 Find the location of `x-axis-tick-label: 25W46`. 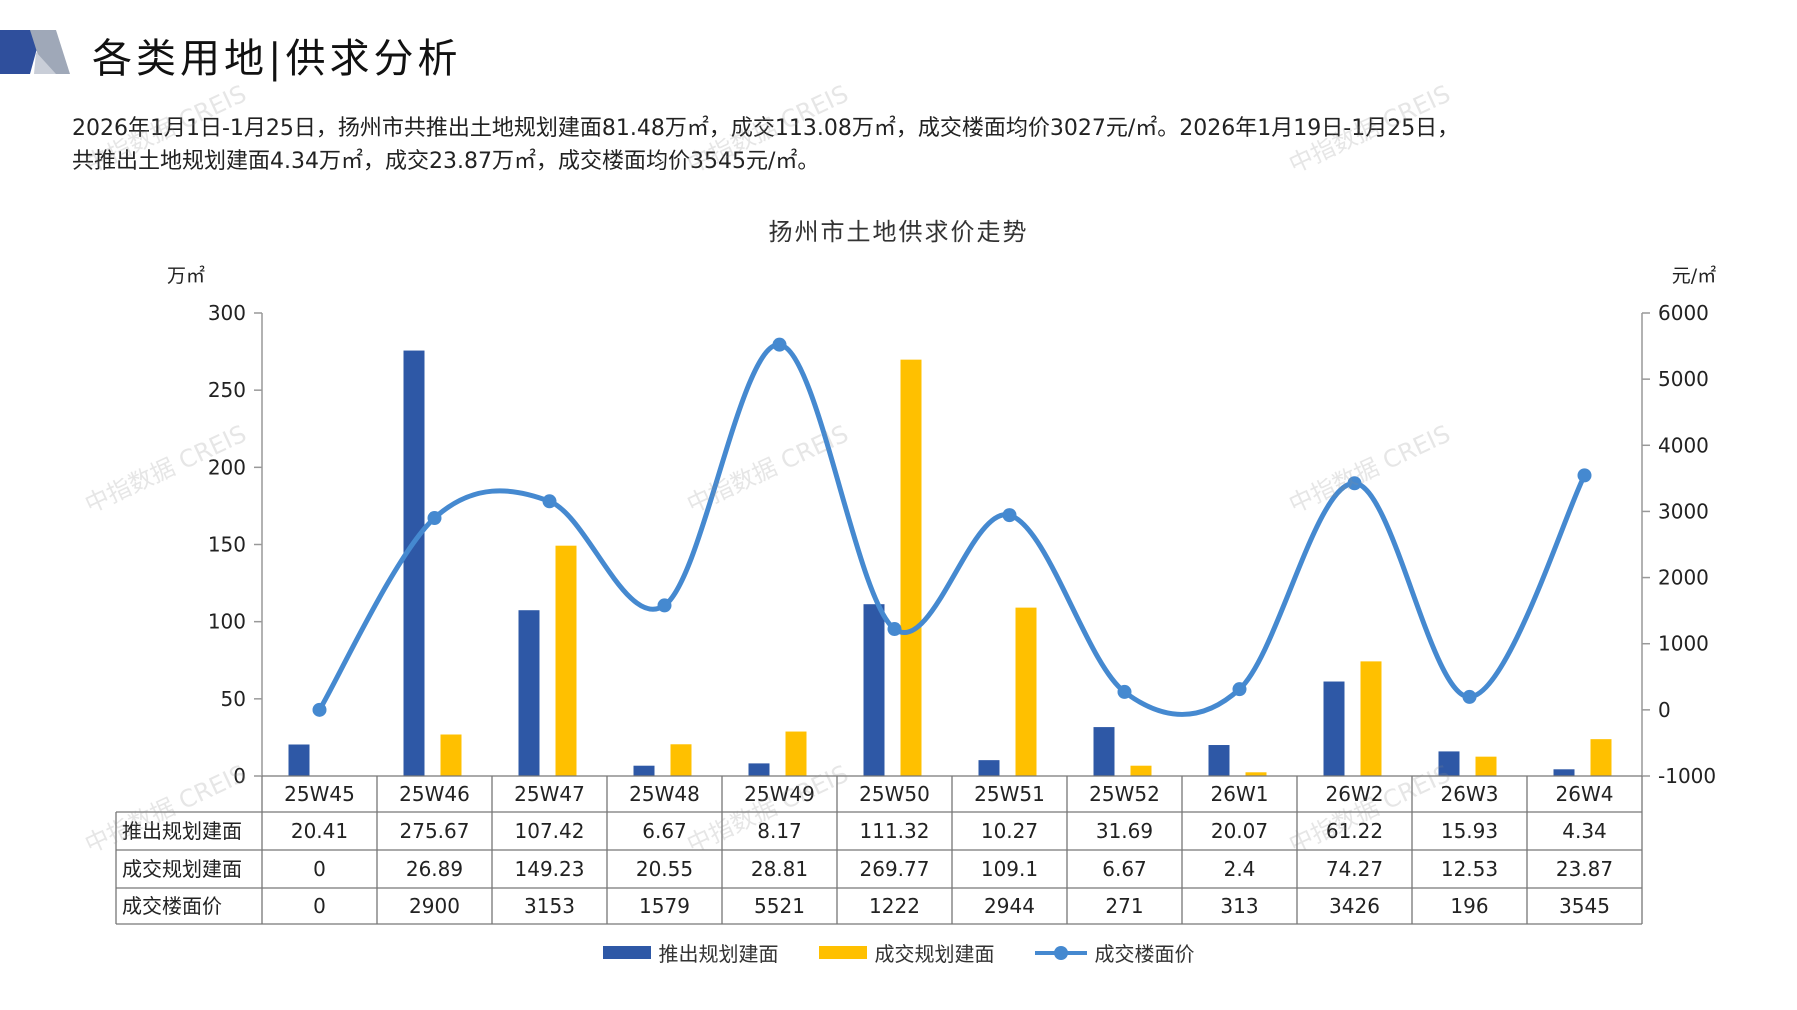

x-axis-tick-label: 25W46 is located at coordinates (434, 794).